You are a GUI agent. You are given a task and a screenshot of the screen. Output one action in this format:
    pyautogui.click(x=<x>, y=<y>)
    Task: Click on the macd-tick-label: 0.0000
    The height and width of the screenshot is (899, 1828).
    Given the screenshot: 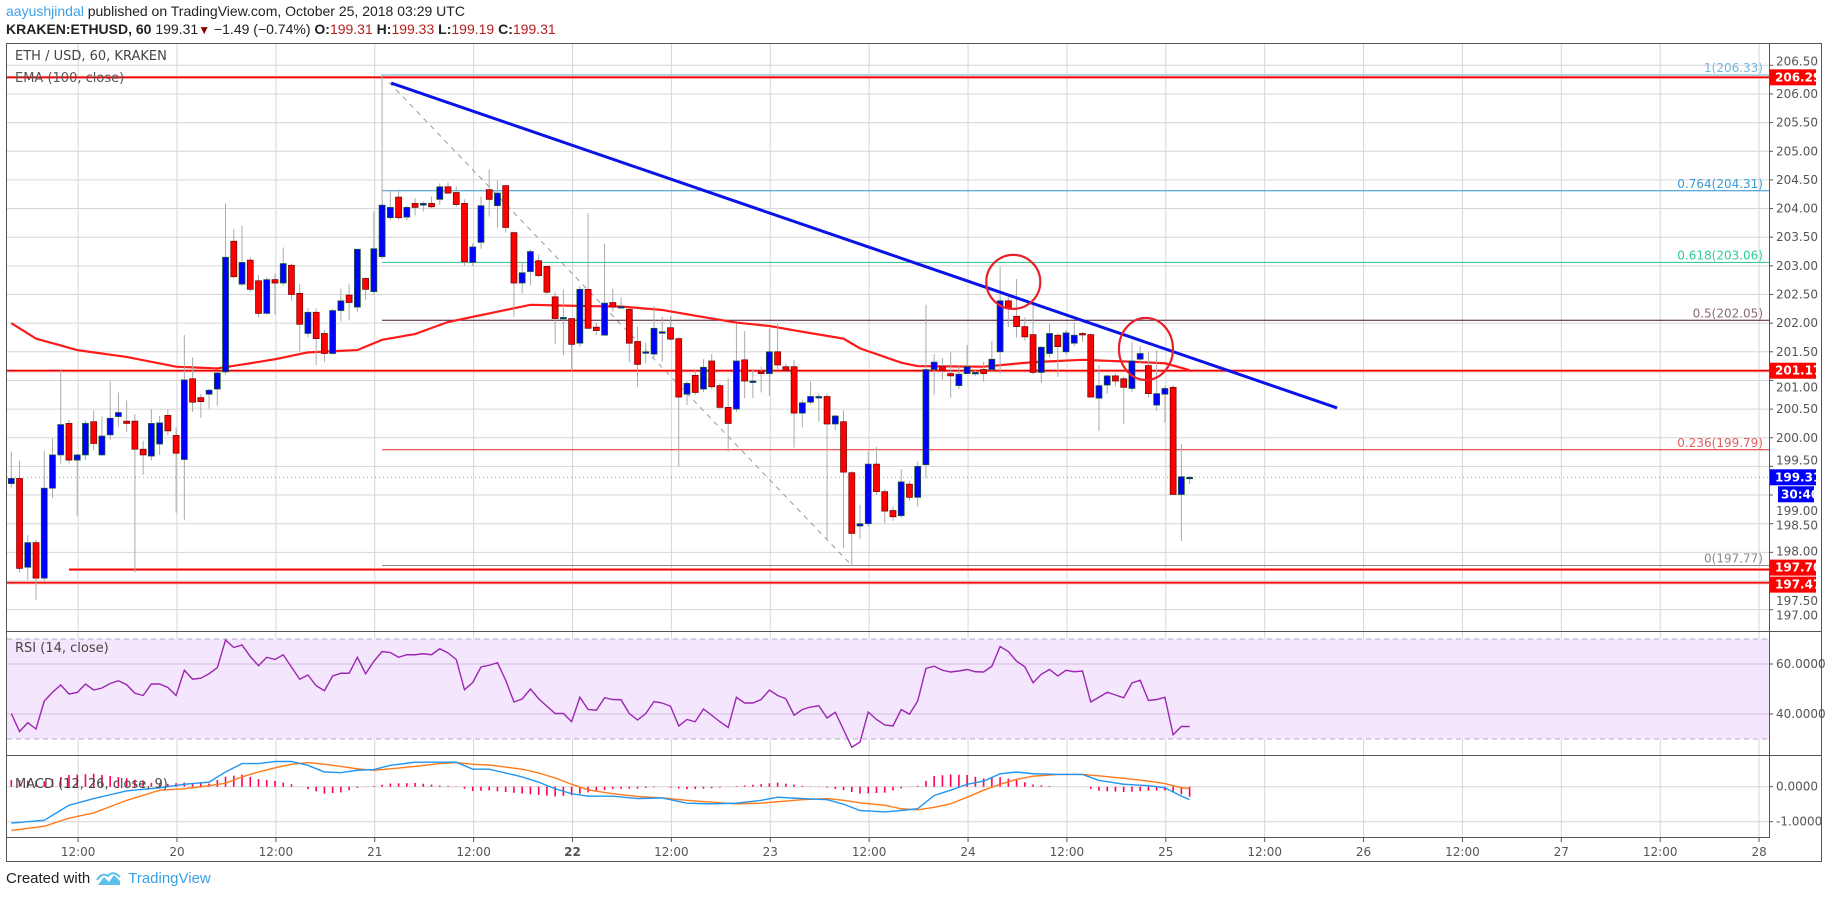 What is the action you would take?
    pyautogui.click(x=1797, y=787)
    